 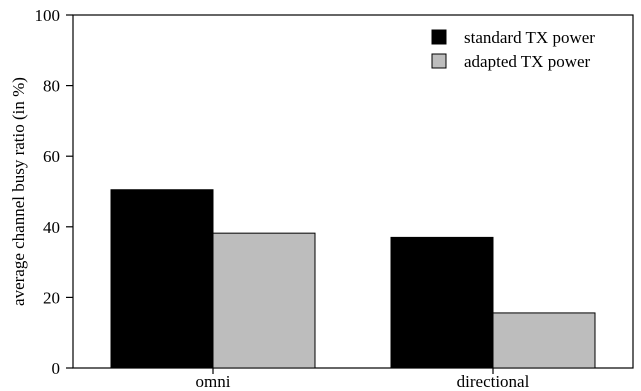 What do you see at coordinates (363, 379) in the screenshot?
I see `x-axis: omni directional` at bounding box center [363, 379].